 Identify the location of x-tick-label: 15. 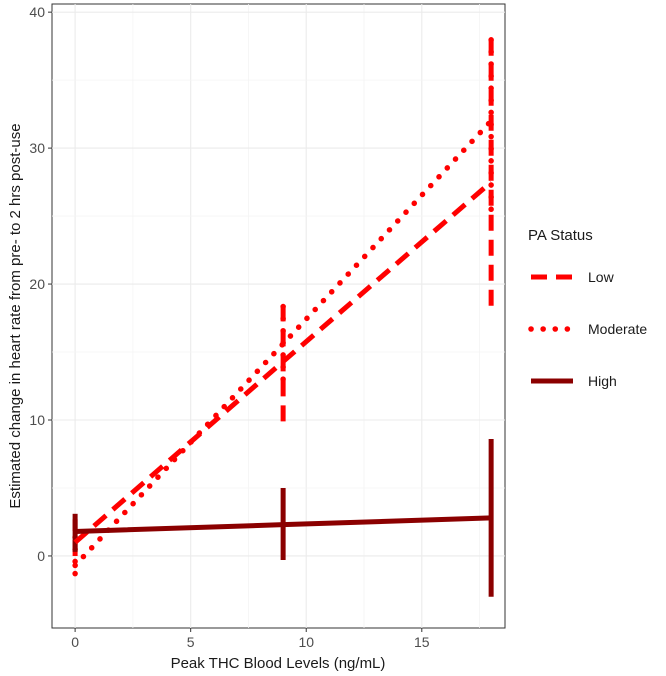
(422, 642).